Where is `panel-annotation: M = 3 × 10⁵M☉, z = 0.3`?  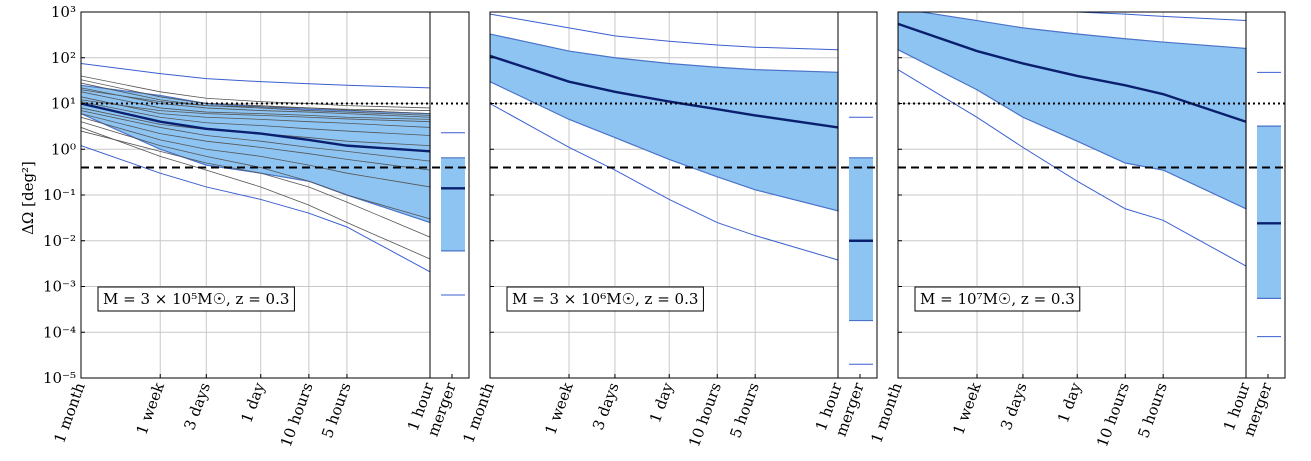 panel-annotation: M = 3 × 10⁵M☉, z = 0.3 is located at coordinates (196, 299).